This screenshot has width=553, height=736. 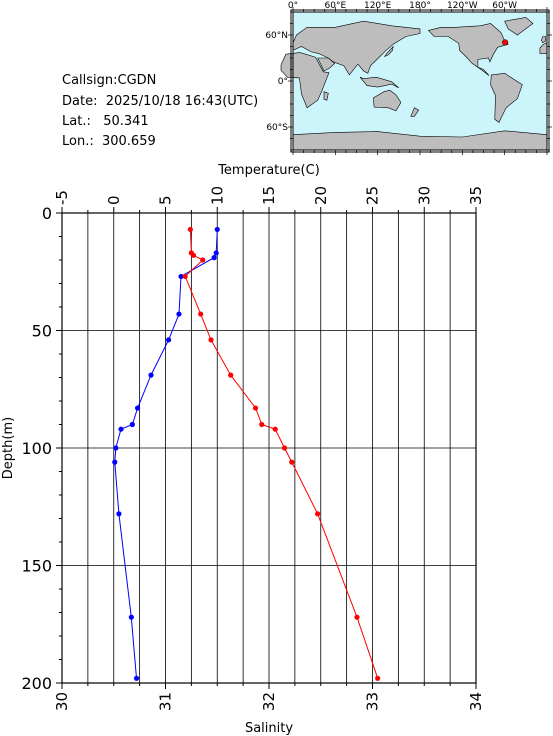 I want to click on map-land-indonesia, so click(x=379, y=82).